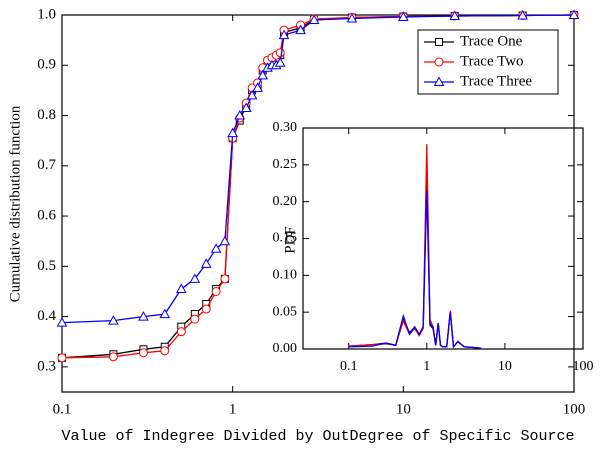 This screenshot has width=602, height=449. Describe the element at coordinates (46, 65) in the screenshot. I see `y-tick-label: 0.9` at that location.